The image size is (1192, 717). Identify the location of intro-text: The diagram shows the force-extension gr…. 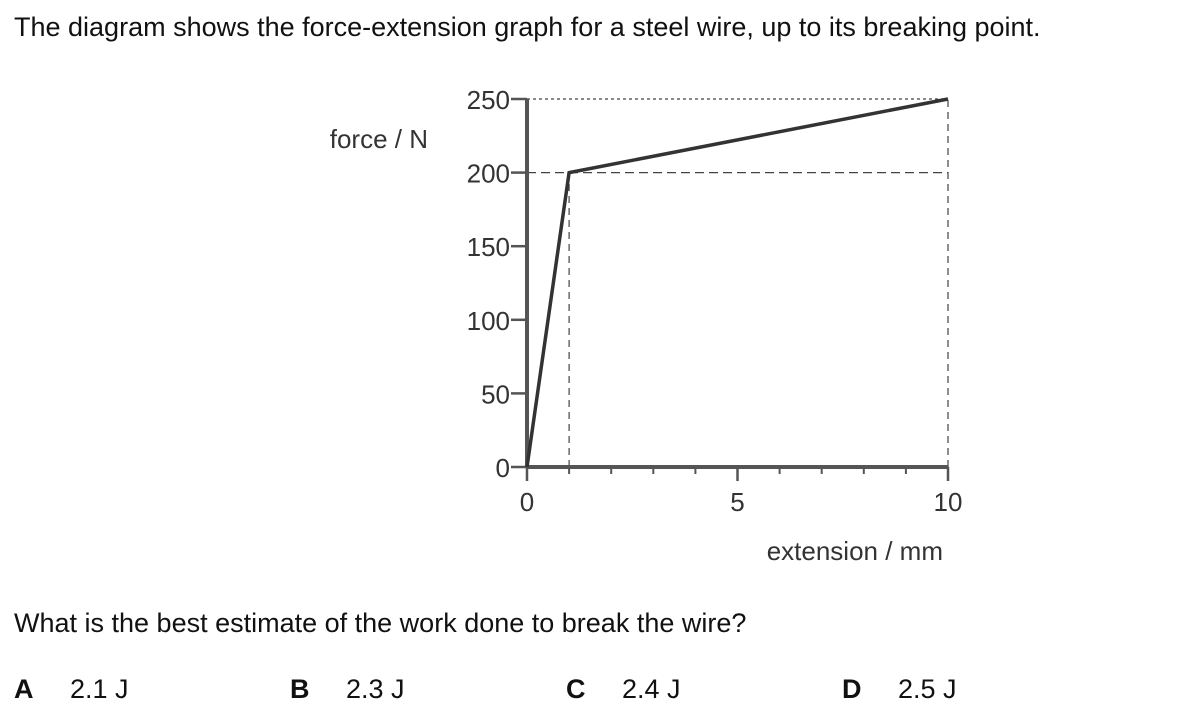
(527, 27).